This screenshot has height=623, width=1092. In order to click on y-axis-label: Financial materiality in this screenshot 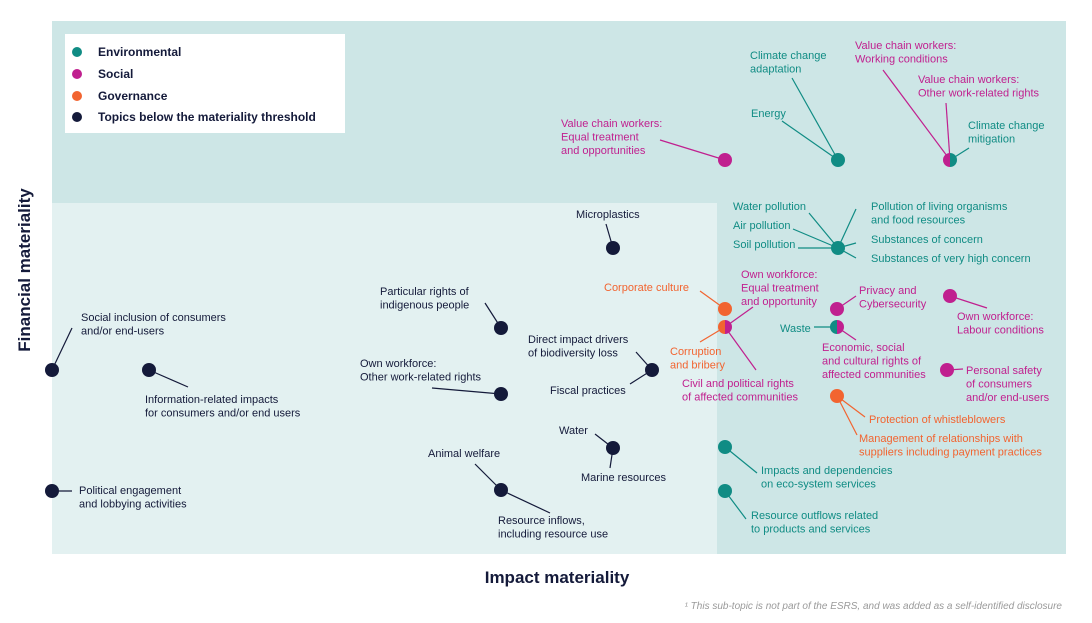, I will do `click(24, 270)`.